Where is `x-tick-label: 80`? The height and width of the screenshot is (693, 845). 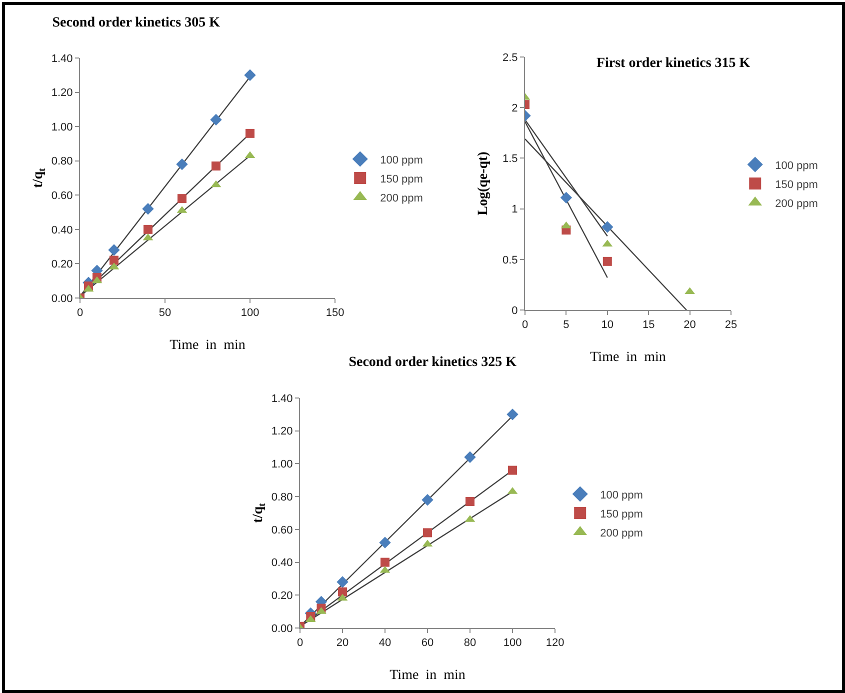
x-tick-label: 80 is located at coordinates (470, 643).